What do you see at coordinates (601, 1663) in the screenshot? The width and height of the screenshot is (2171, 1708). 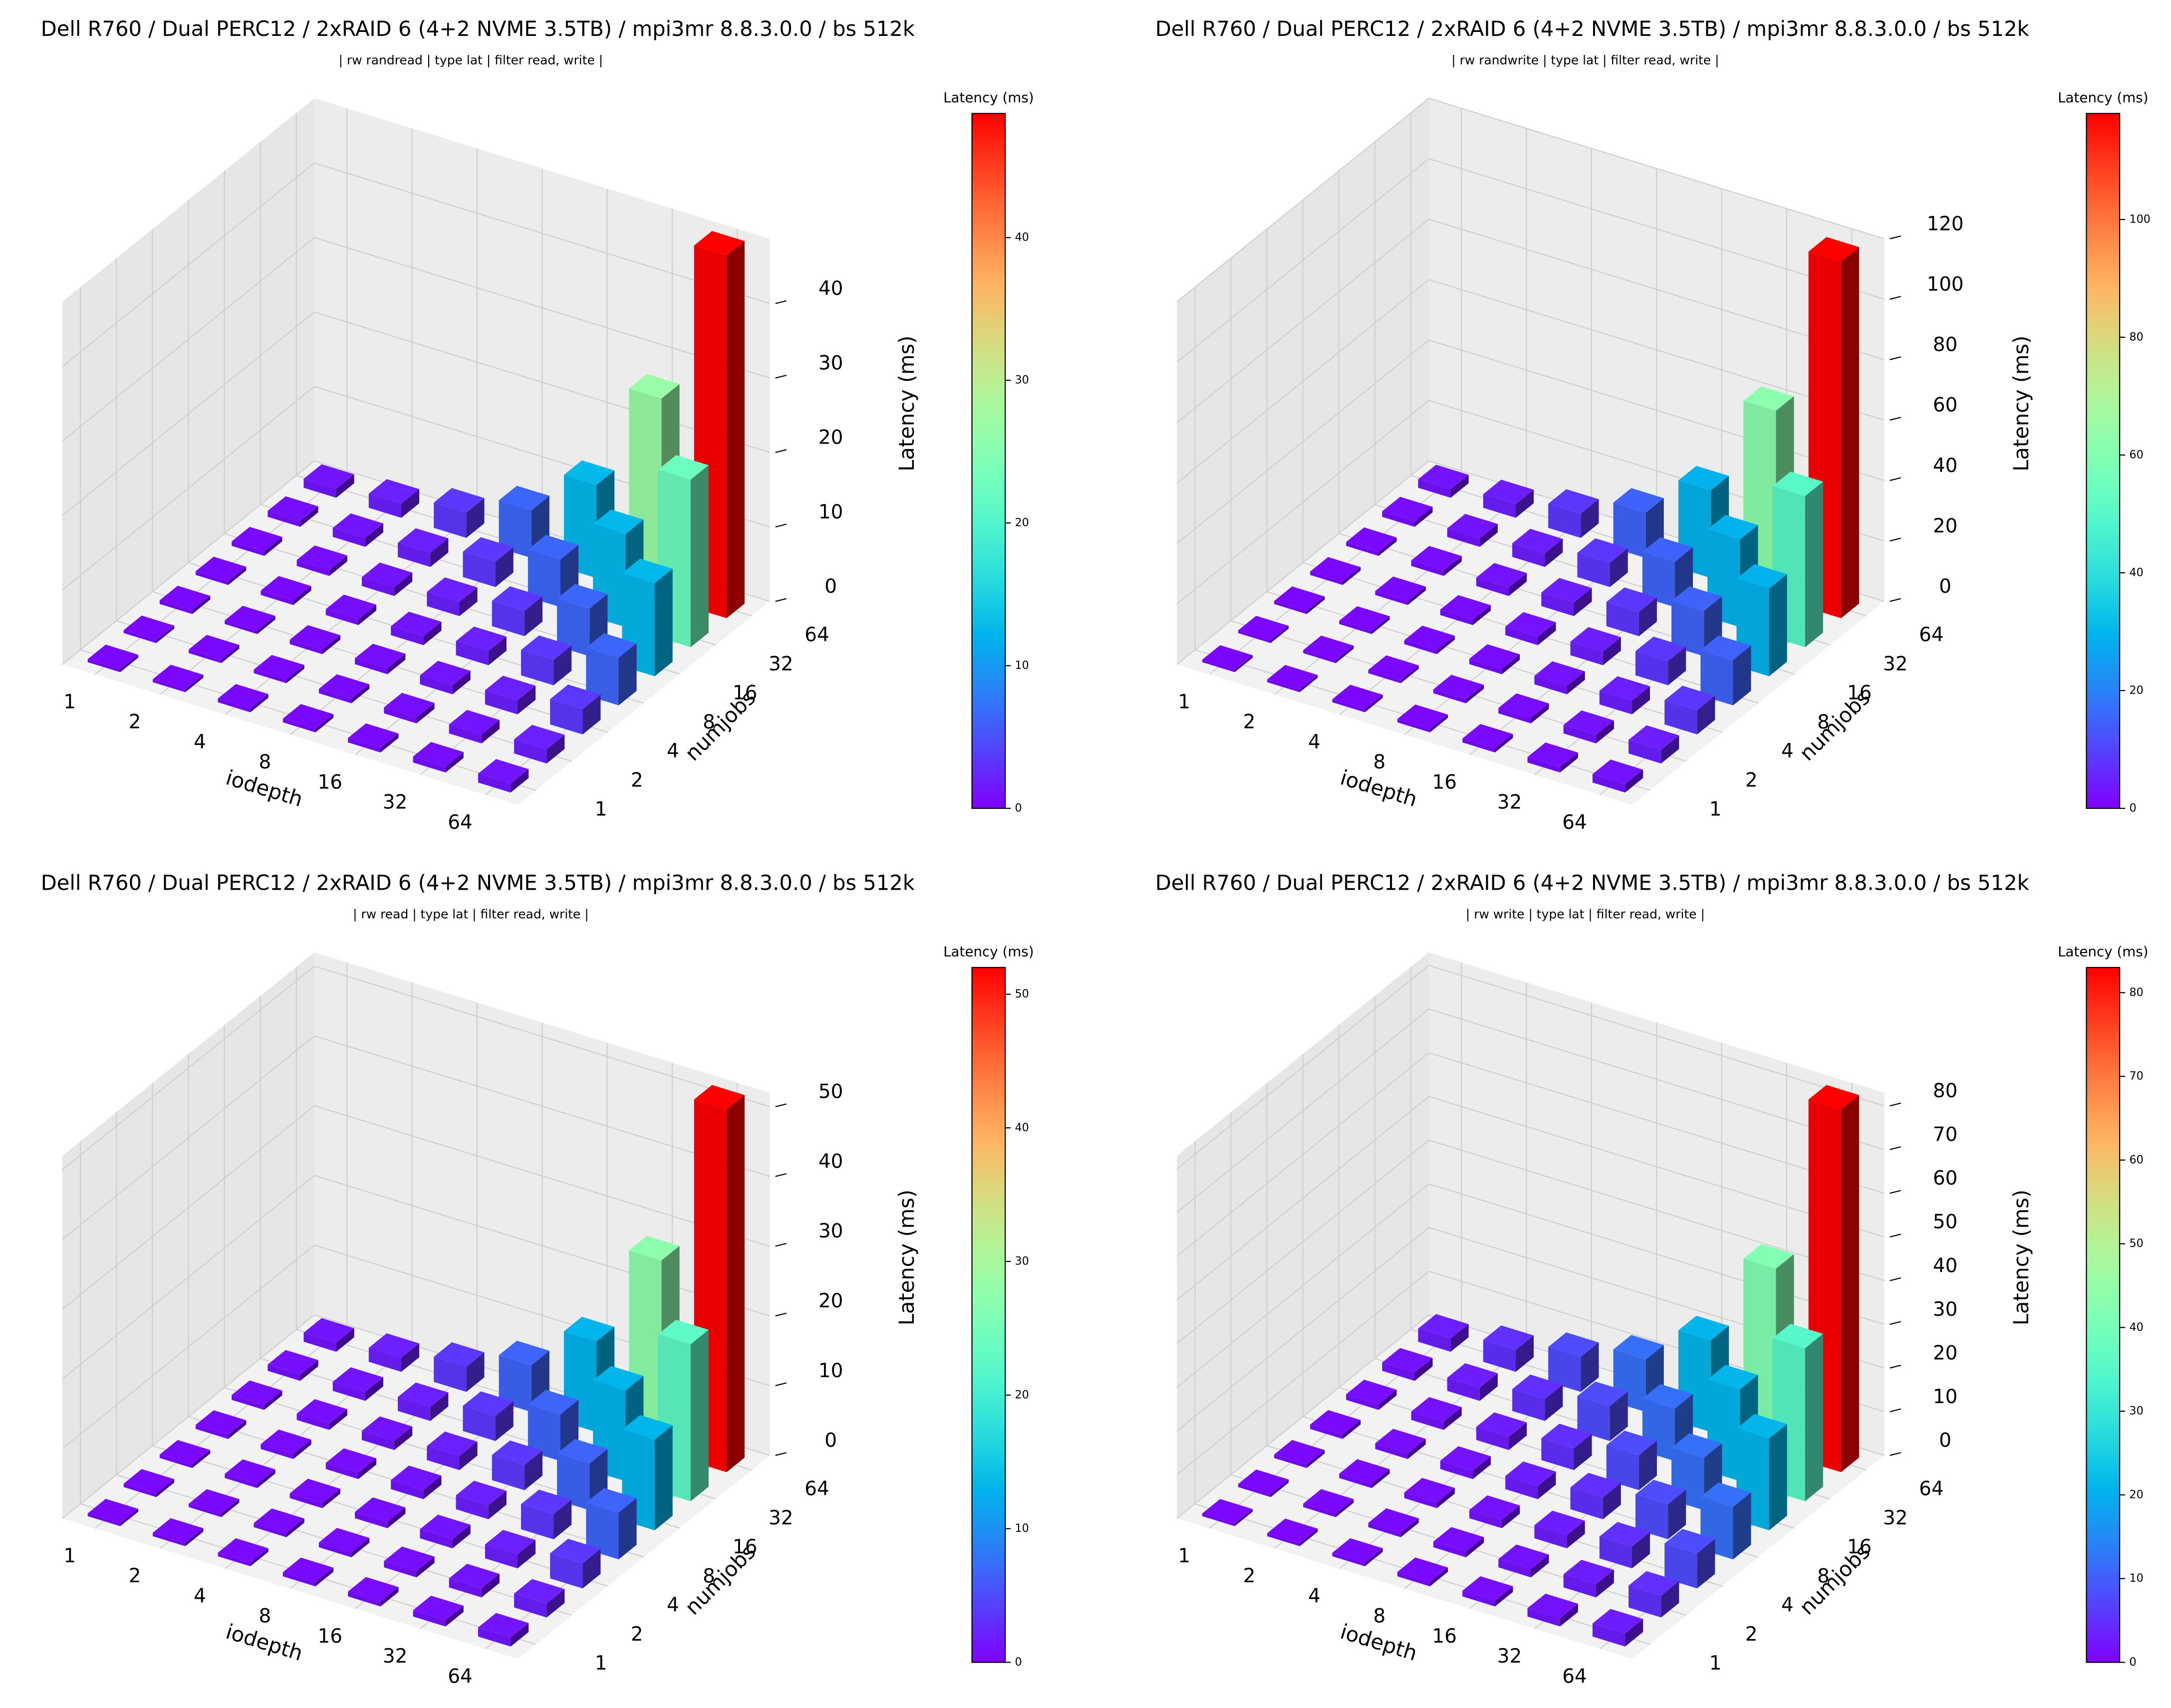 I see `y-tick-label: 1` at bounding box center [601, 1663].